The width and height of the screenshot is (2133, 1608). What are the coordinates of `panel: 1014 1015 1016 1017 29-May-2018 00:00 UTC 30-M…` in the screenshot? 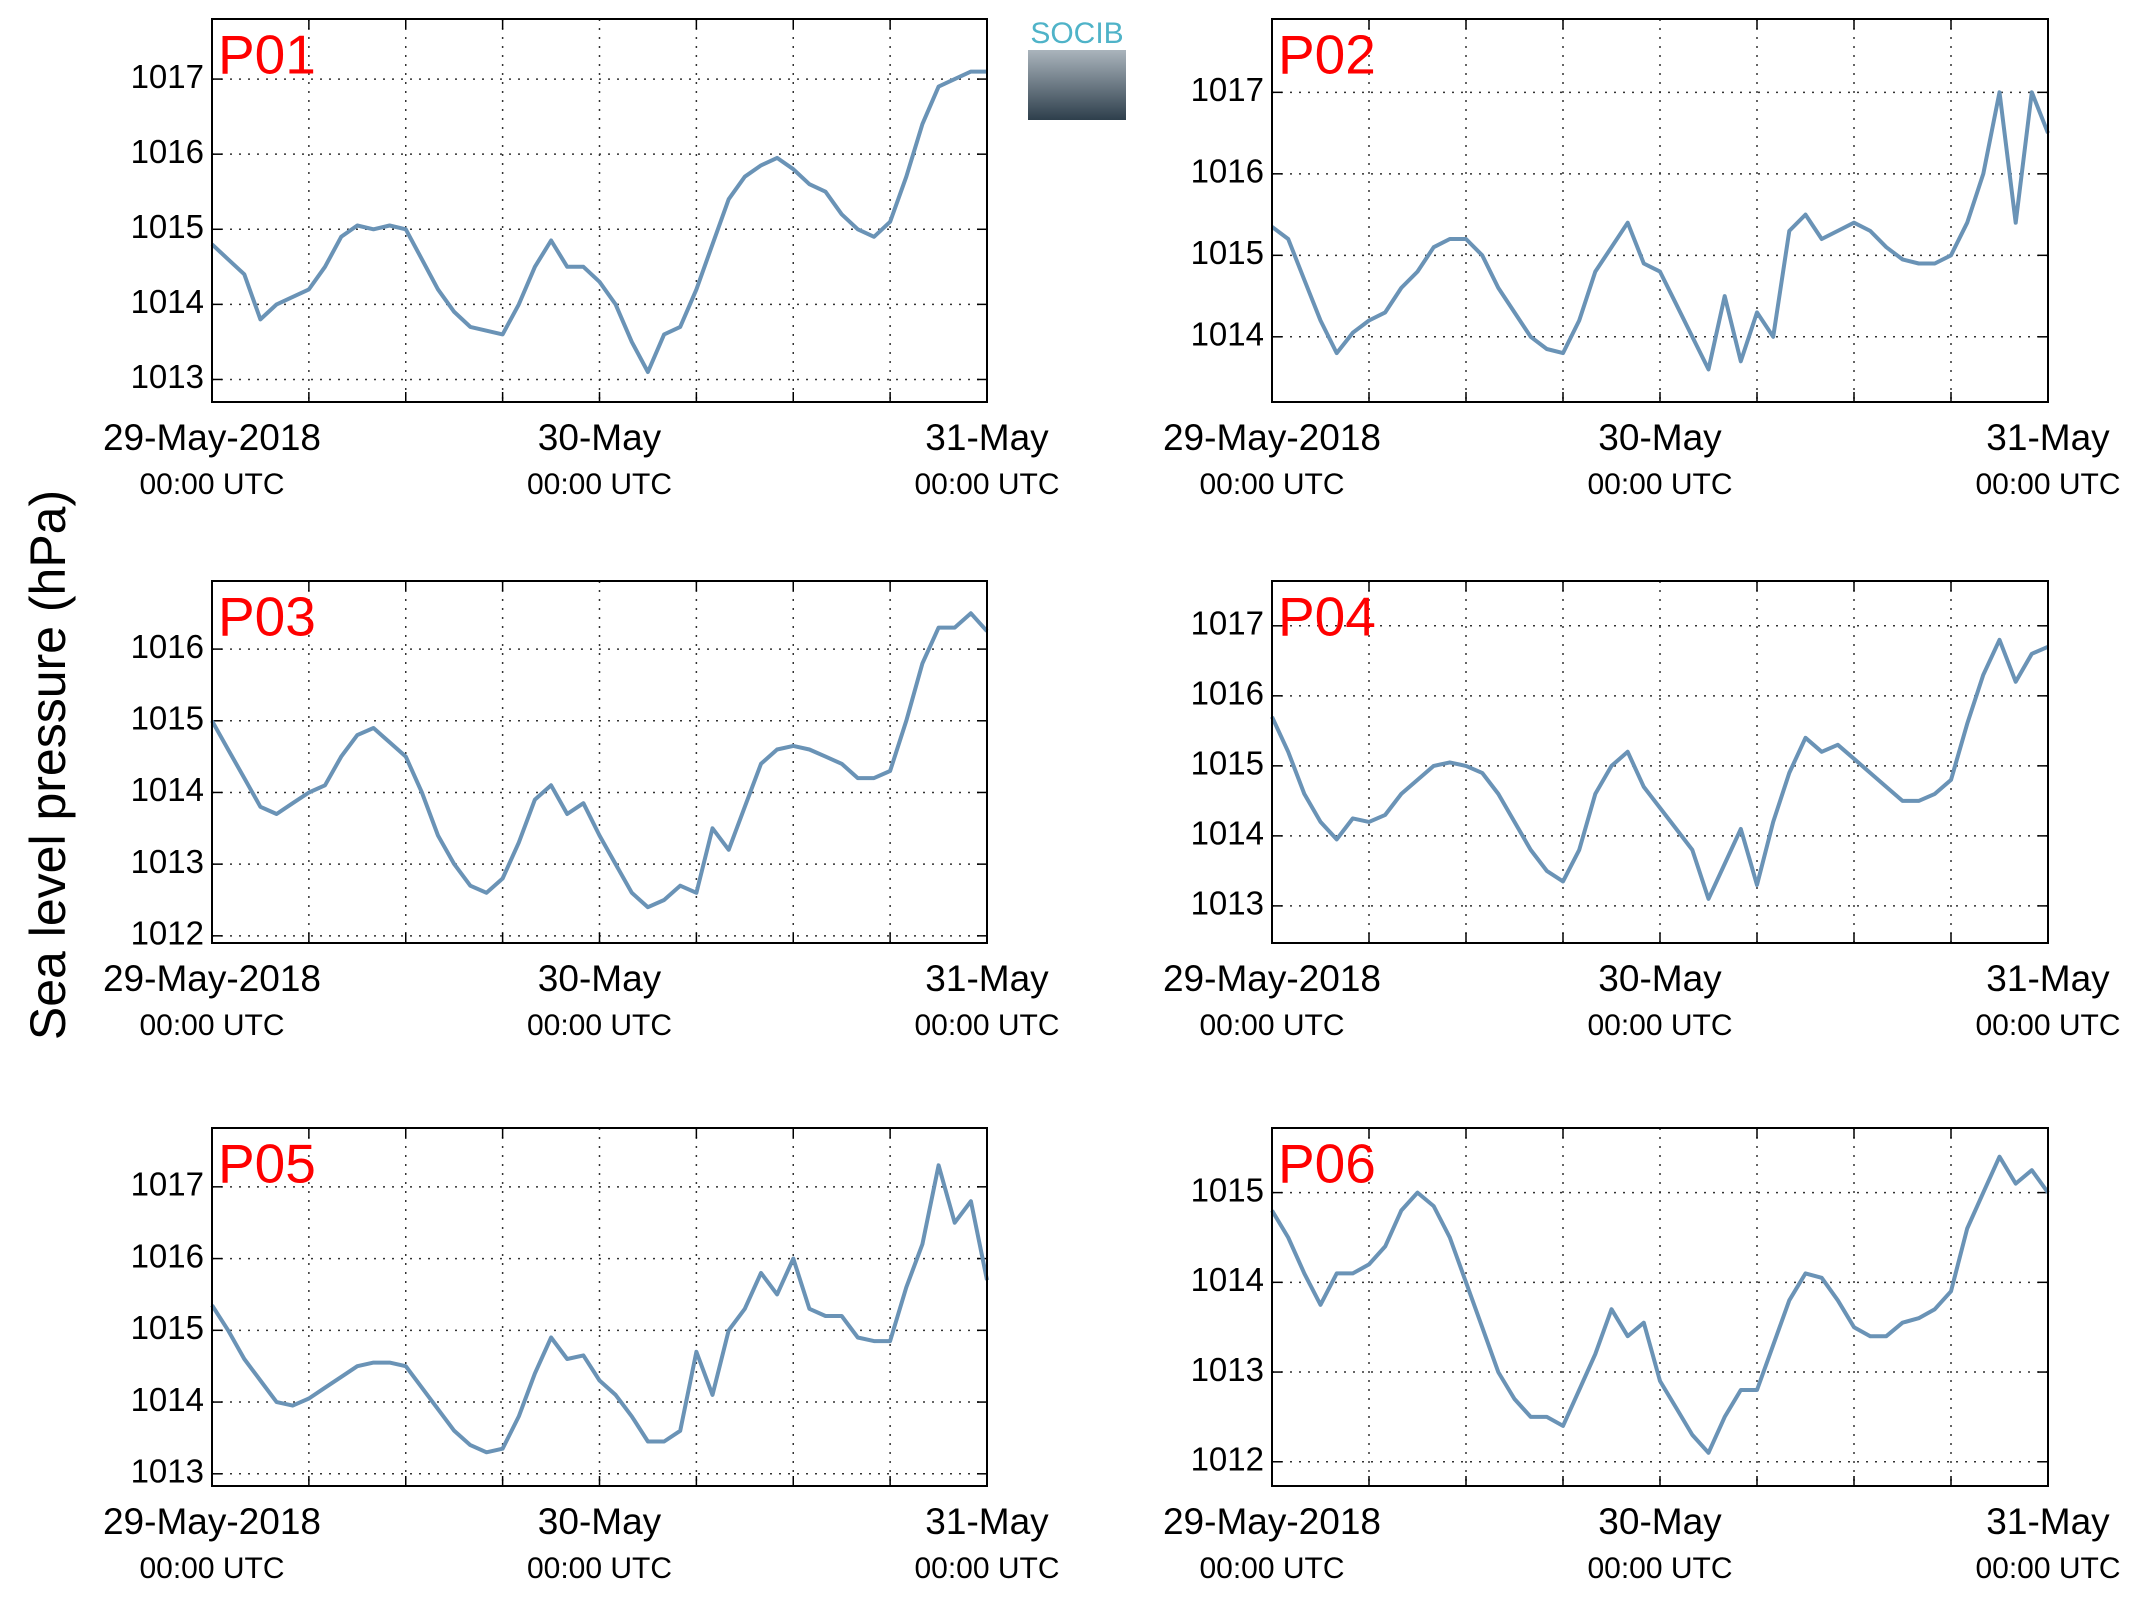 It's located at (1642, 259).